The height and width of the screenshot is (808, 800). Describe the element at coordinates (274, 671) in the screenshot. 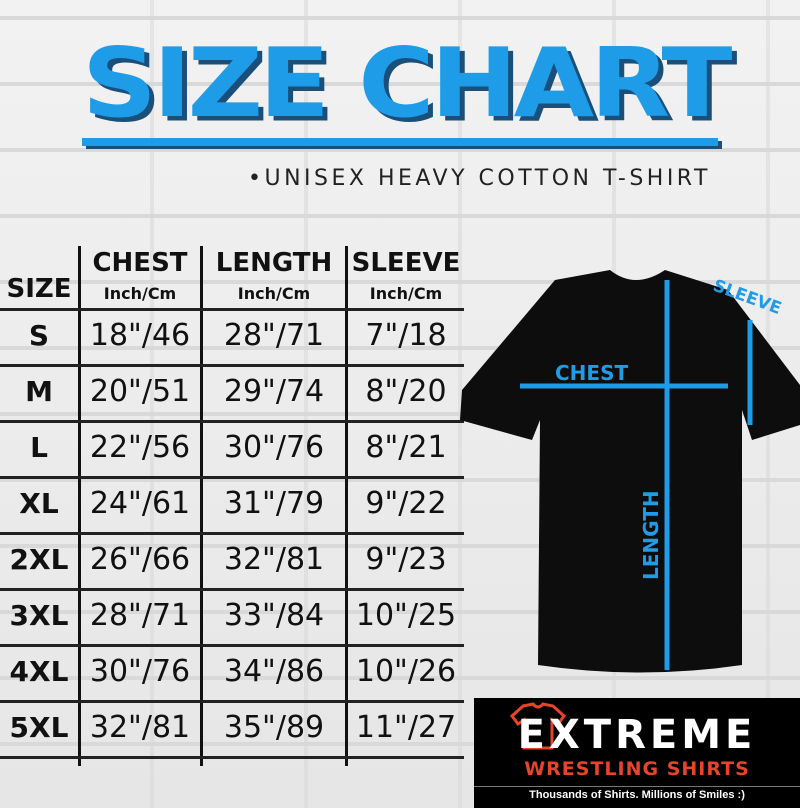

I see `measurement-cell: 34"/86` at that location.